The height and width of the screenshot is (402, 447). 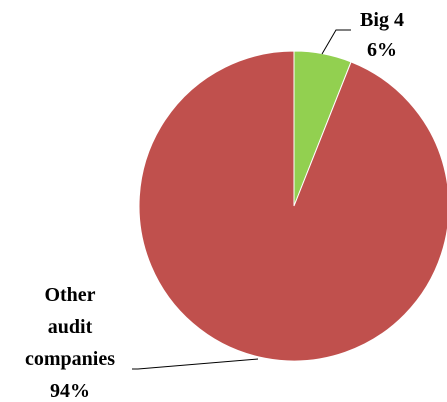 What do you see at coordinates (382, 20) in the screenshot?
I see `big4-label: Big 4` at bounding box center [382, 20].